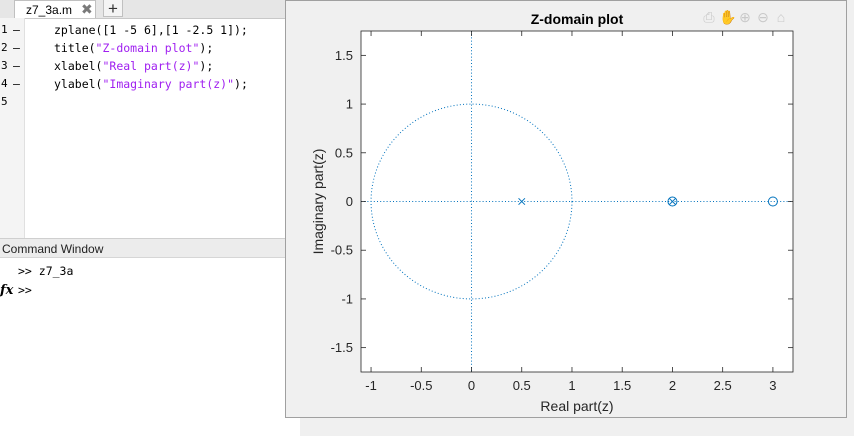 This screenshot has width=854, height=436. Describe the element at coordinates (53, 249) in the screenshot. I see `command-window-title: Command Window` at that location.